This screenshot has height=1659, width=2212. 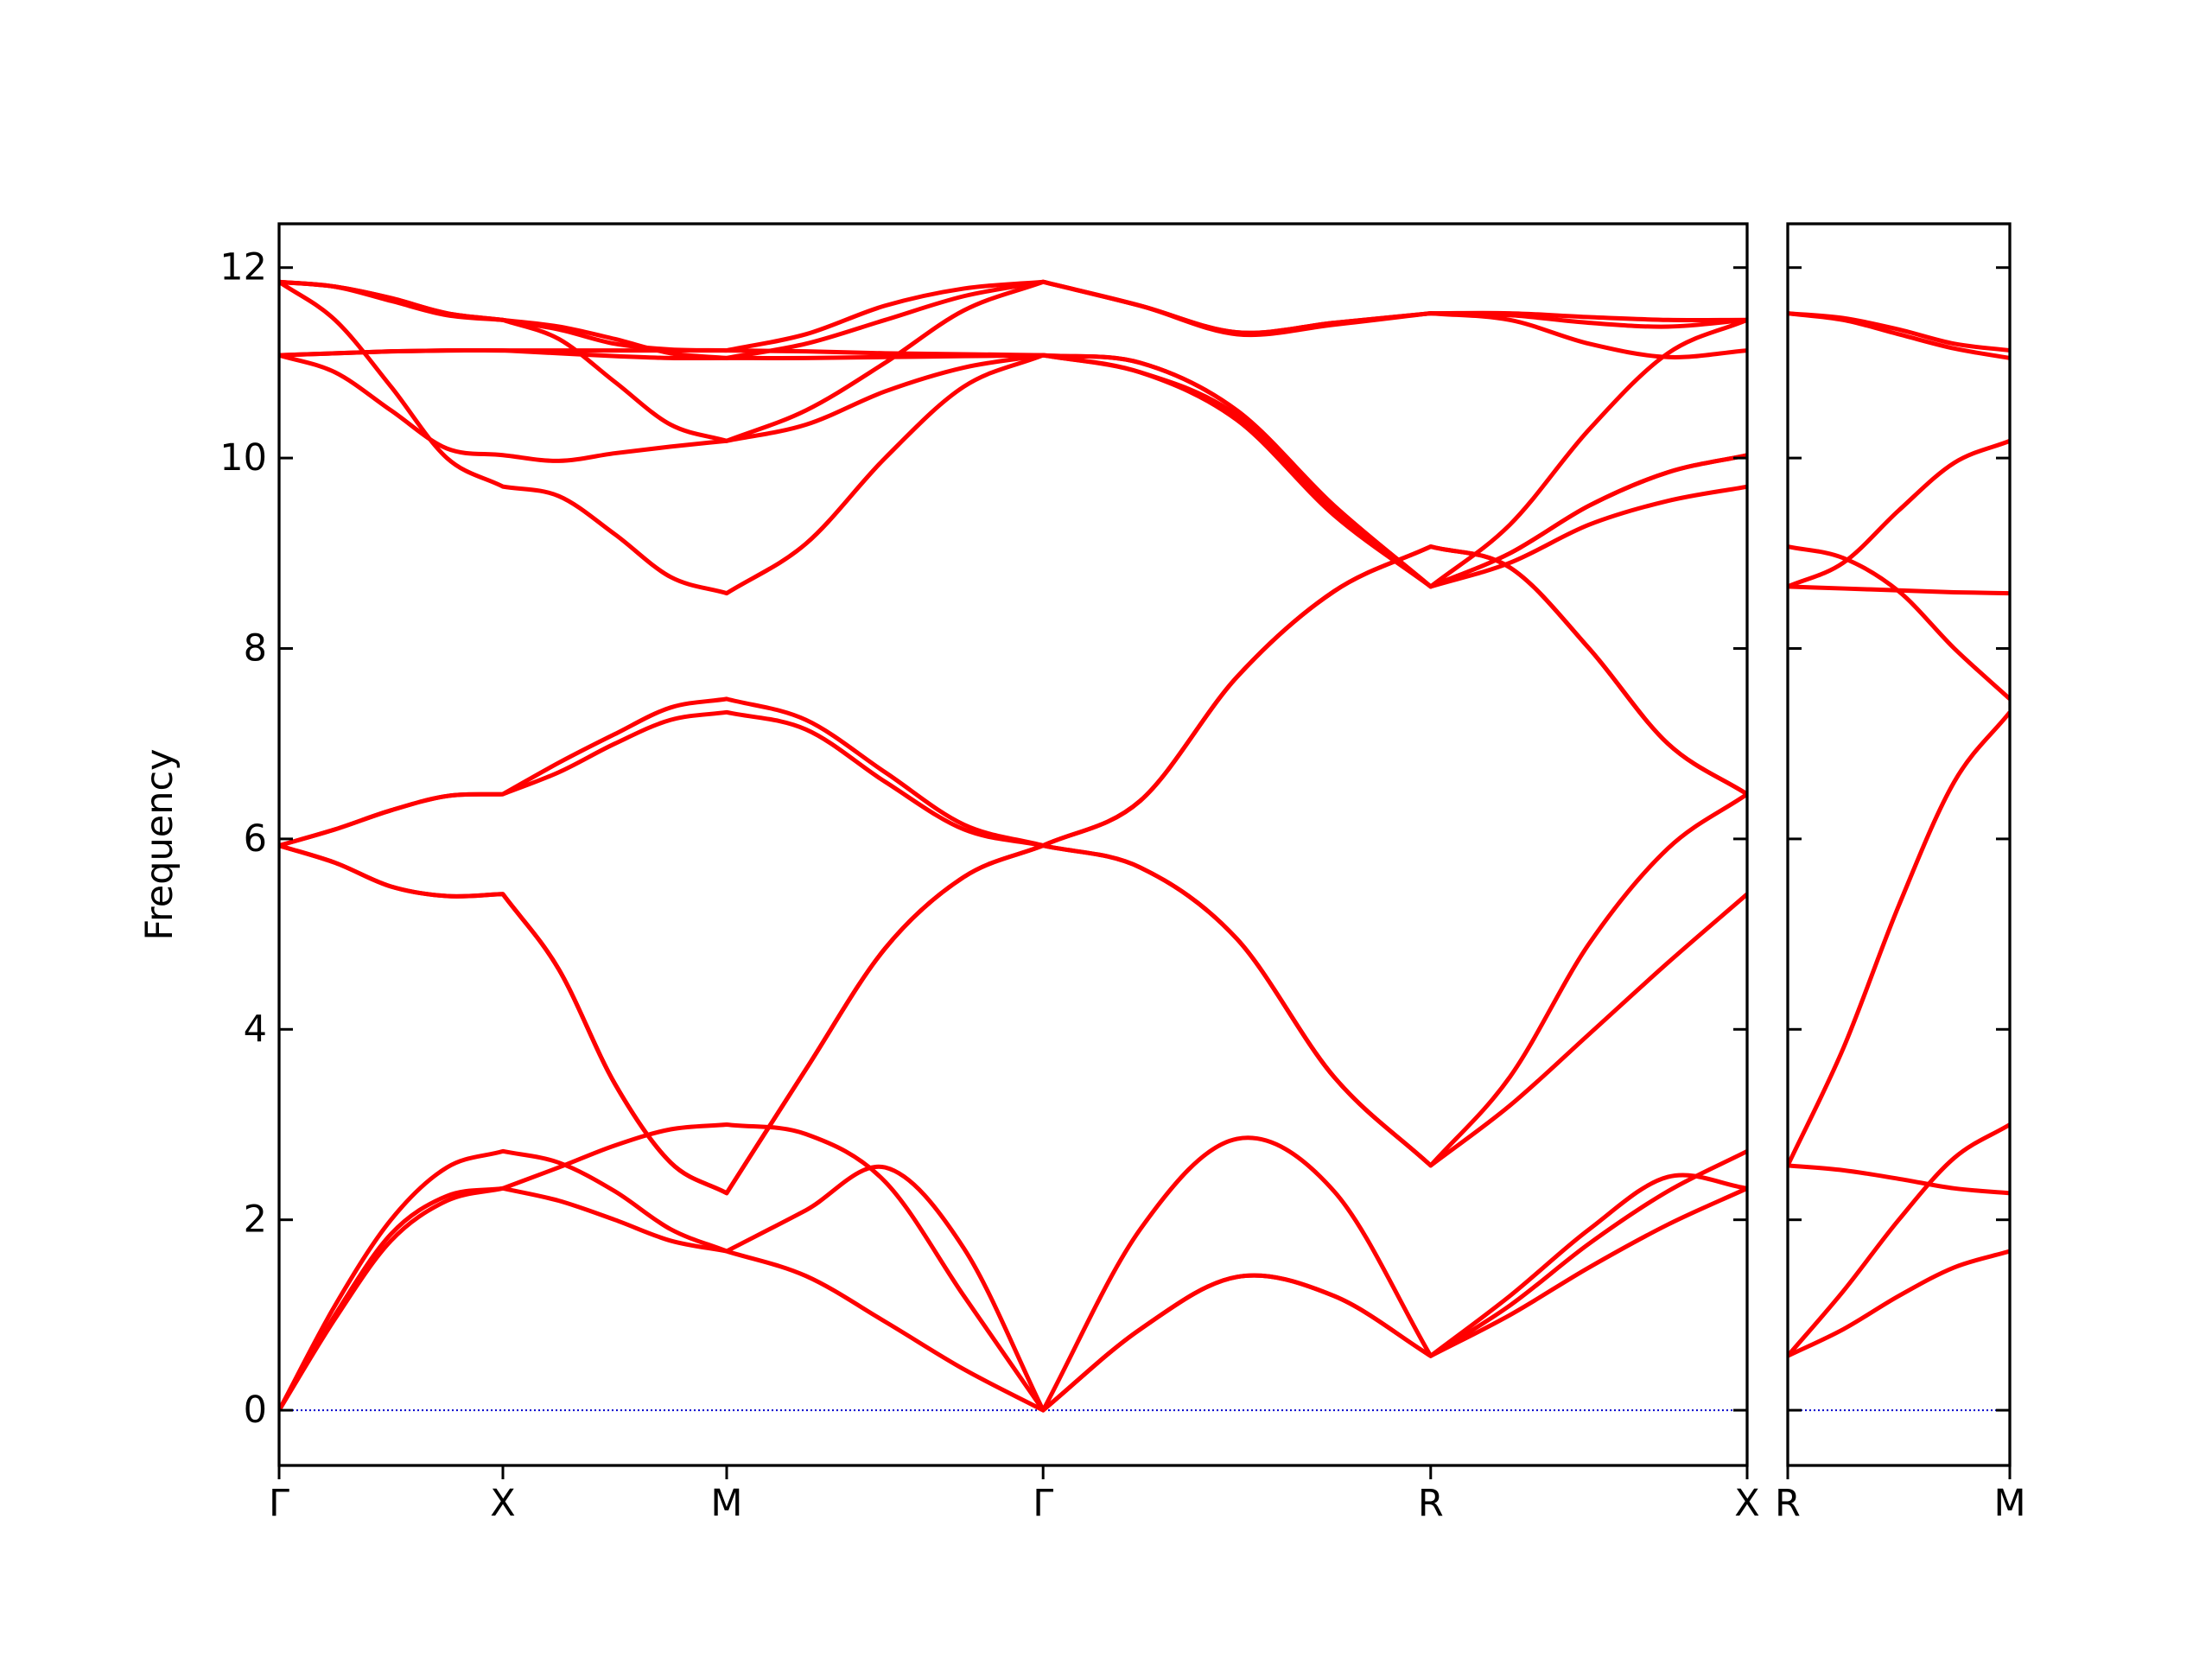 I want to click on y-tick-label: 0, so click(x=255, y=1410).